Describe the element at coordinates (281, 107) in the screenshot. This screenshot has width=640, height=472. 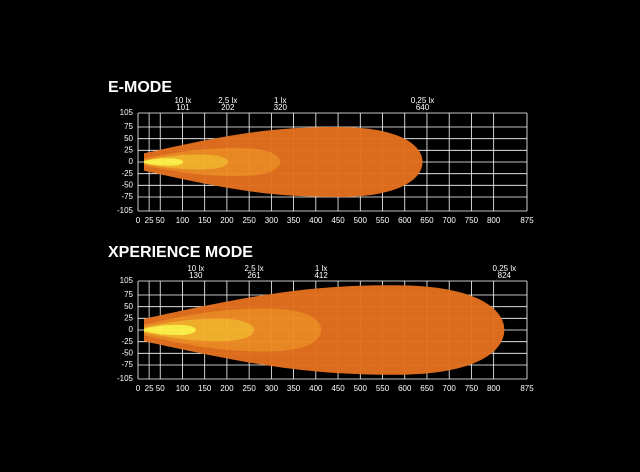
I see `zone-distance: 320` at that location.